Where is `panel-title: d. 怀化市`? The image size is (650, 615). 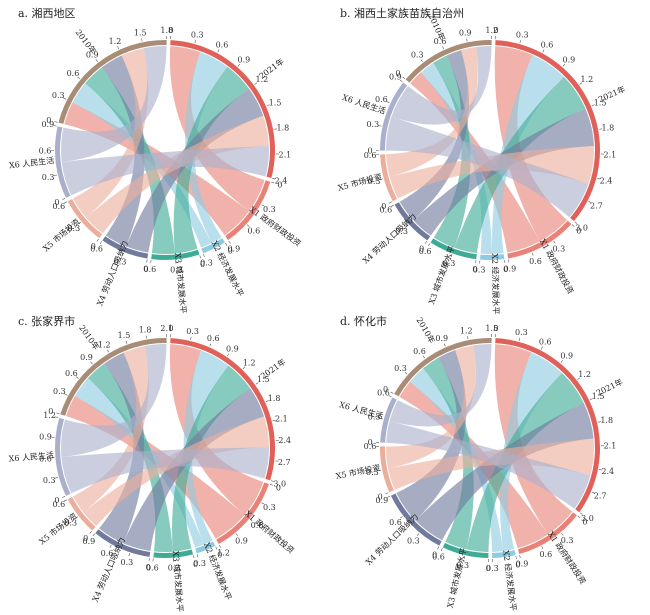 panel-title: d. 怀化市 is located at coordinates (363, 321).